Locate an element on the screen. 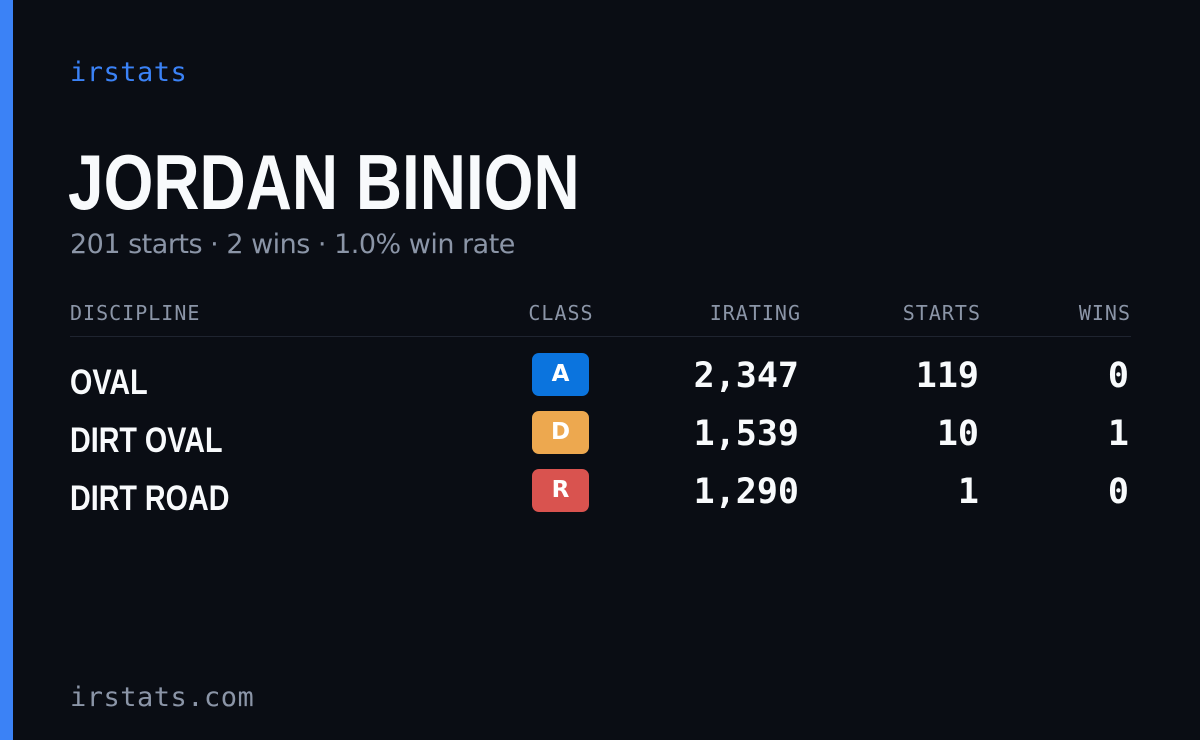 The height and width of the screenshot is (740, 1200). table-row: DIRT ROAD R 1,290 1 0 is located at coordinates (600, 497).